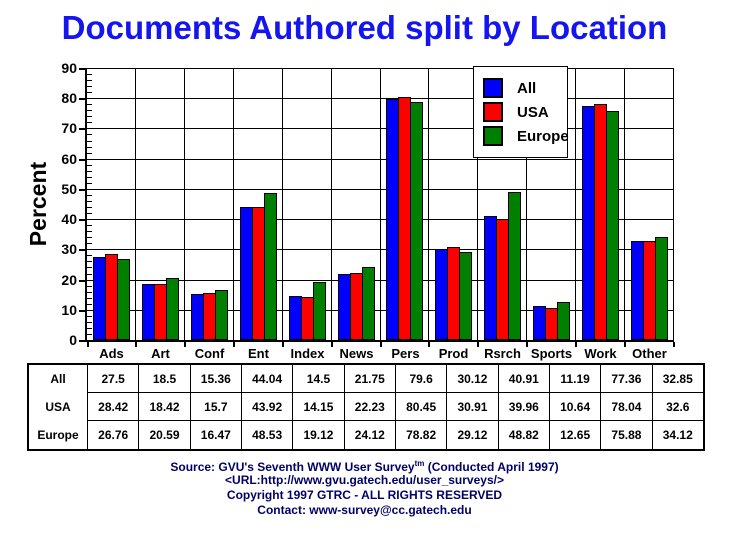  I want to click on footer-source-date: (Conducted April 1997), so click(491, 467).